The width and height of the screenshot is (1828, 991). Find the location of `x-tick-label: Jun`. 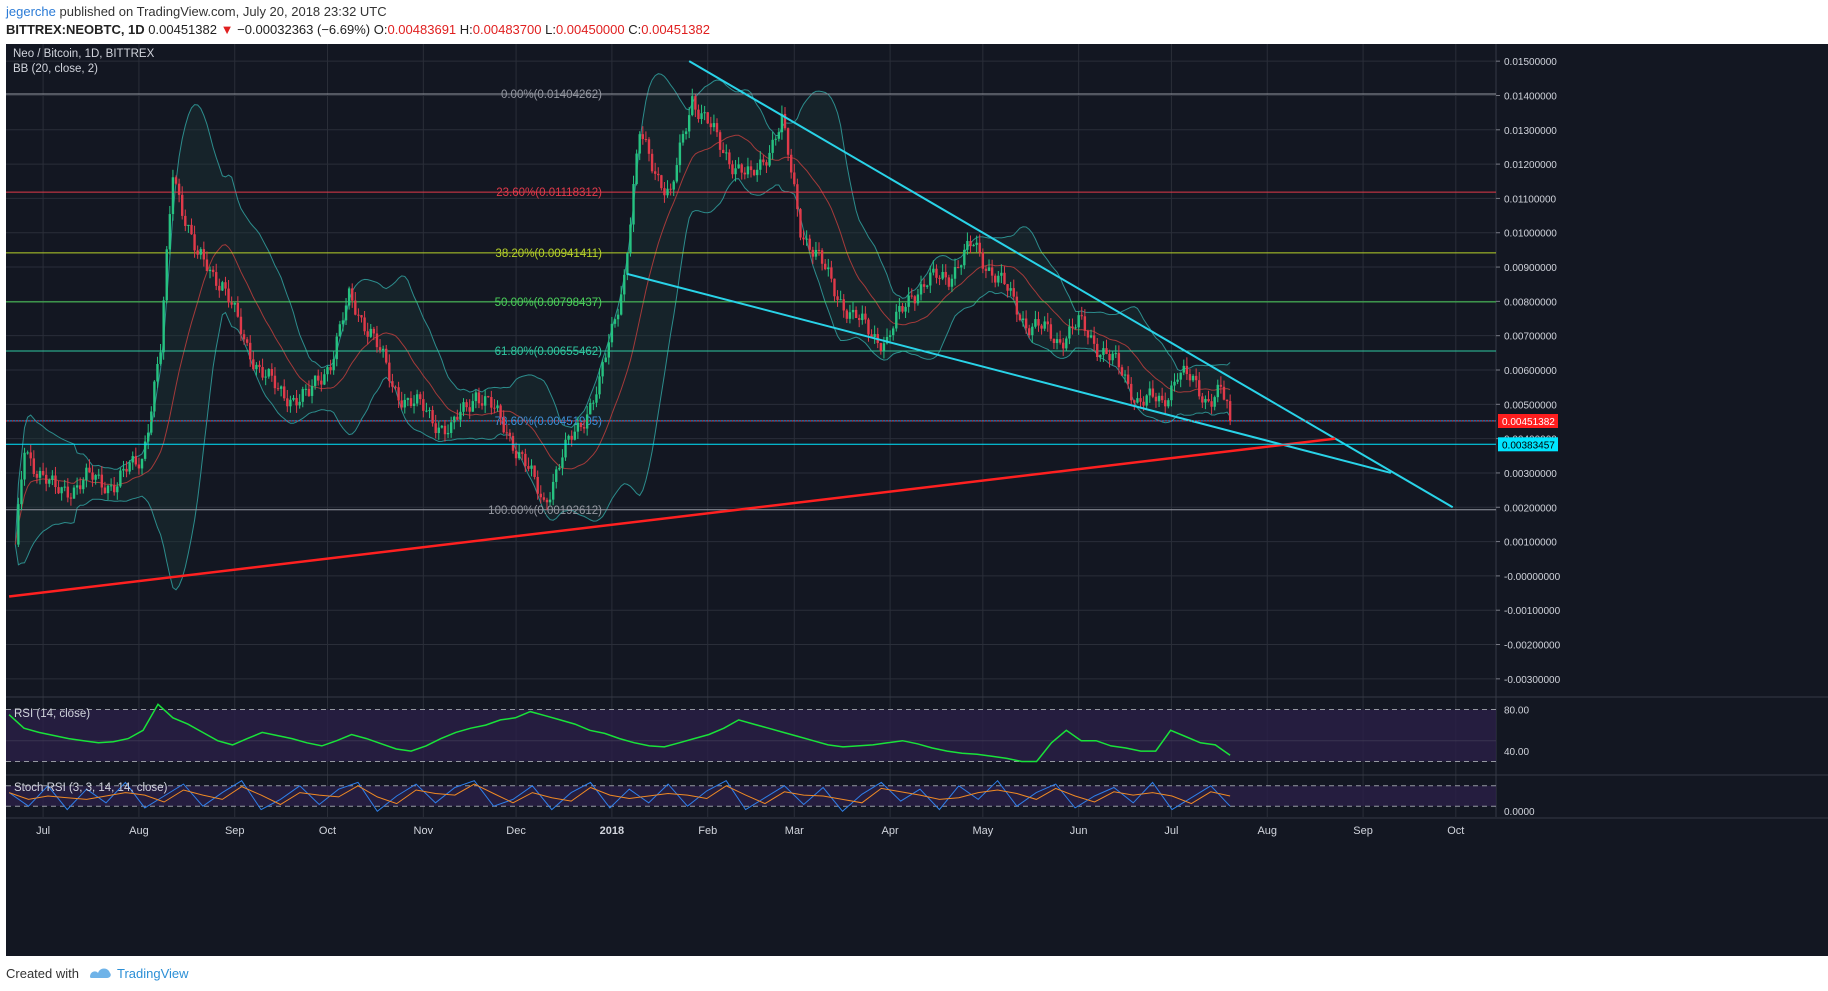

x-tick-label: Jun is located at coordinates (1079, 831).